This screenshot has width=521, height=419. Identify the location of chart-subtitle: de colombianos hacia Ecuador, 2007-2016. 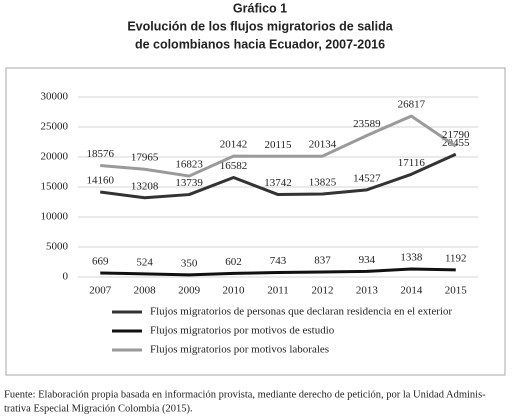
(260, 44).